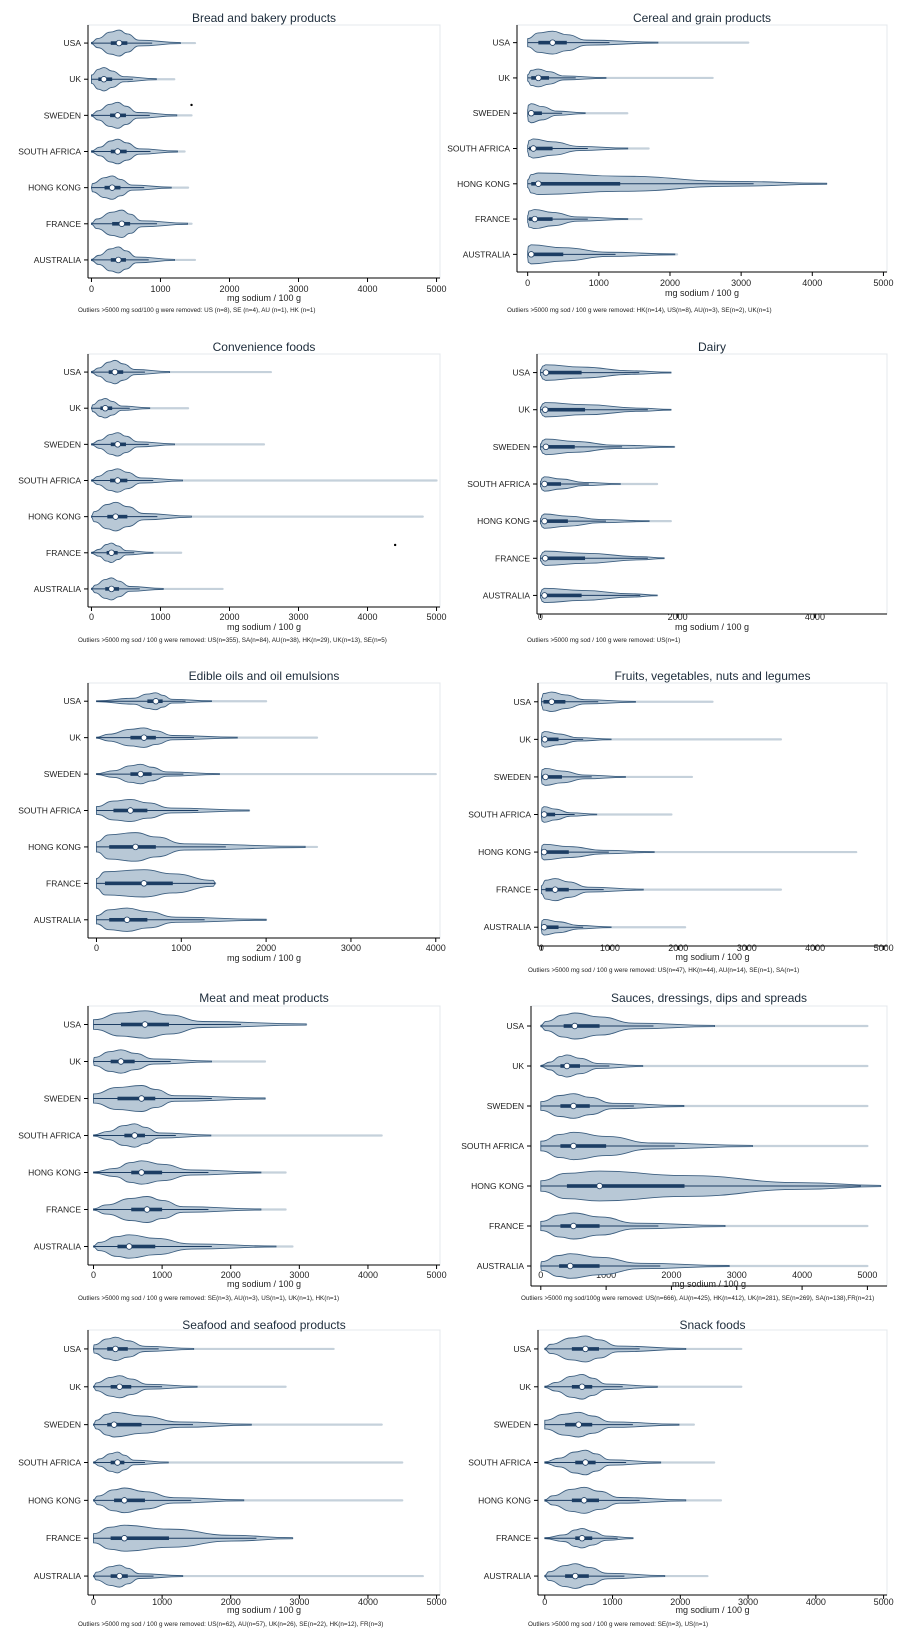  I want to click on outlier-point, so click(395, 545).